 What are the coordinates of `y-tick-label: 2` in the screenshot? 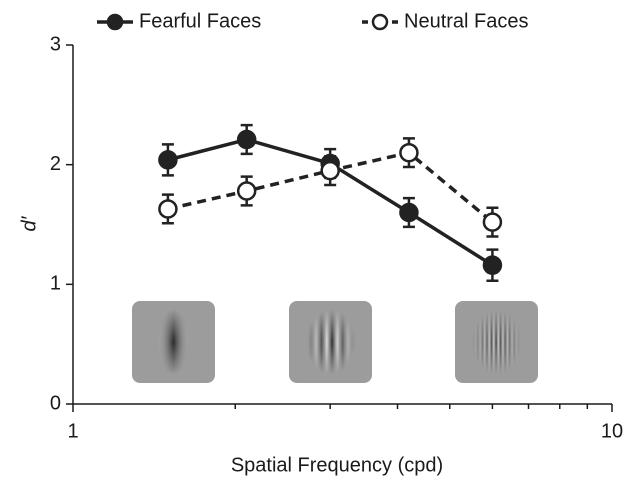 It's located at (55, 164).